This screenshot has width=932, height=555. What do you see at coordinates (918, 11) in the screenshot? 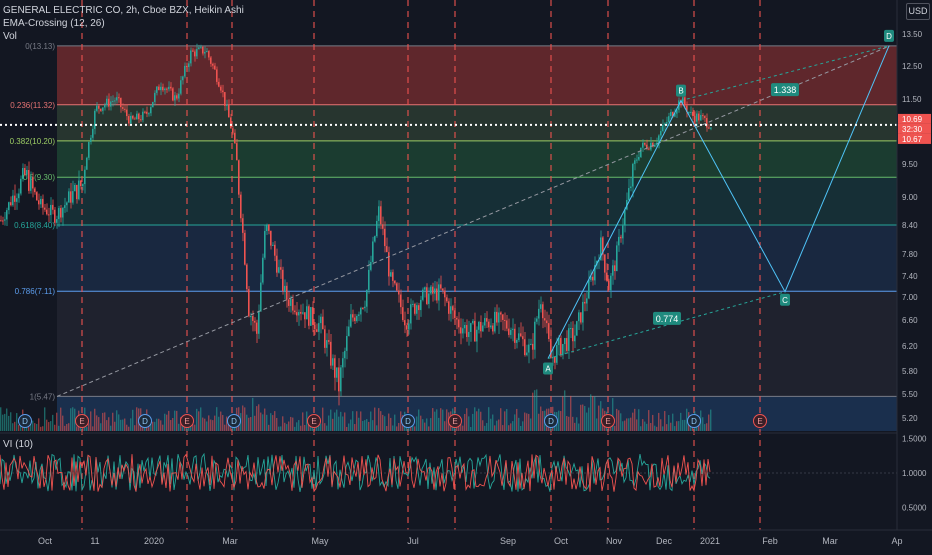
I see `currency-button: USD` at bounding box center [918, 11].